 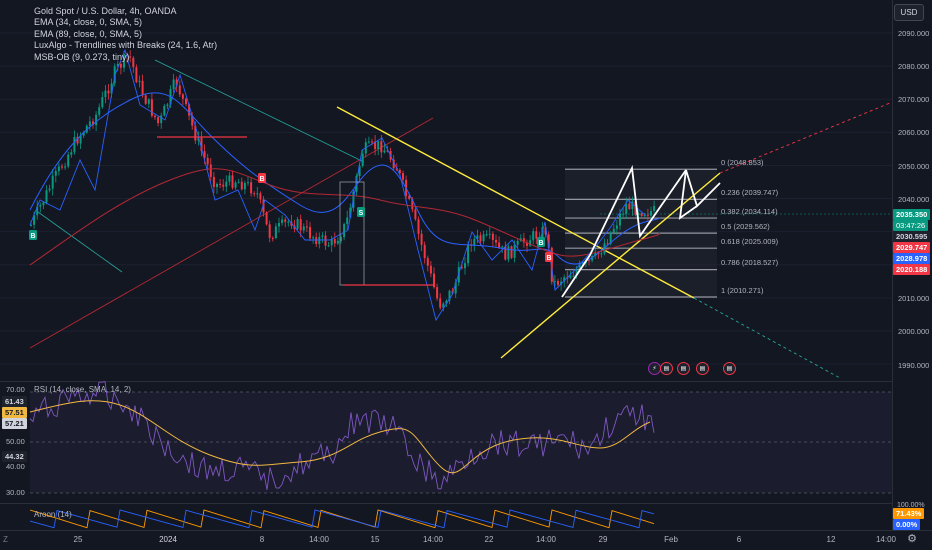 What do you see at coordinates (15, 492) in the screenshot?
I see `rsi-axis-label: 30.00` at bounding box center [15, 492].